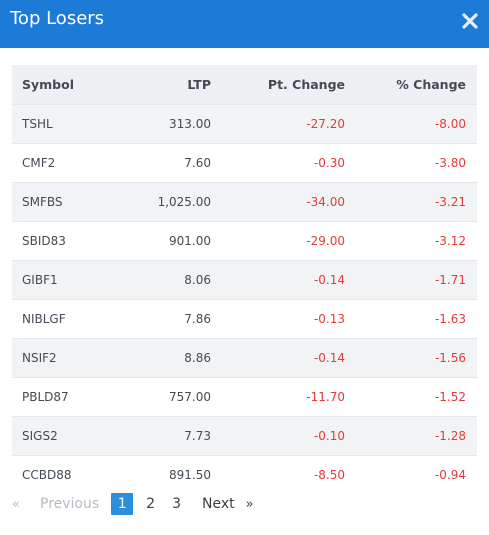 Image resolution: width=489 pixels, height=535 pixels. Describe the element at coordinates (151, 504) in the screenshot. I see `page-button-2: 2` at that location.